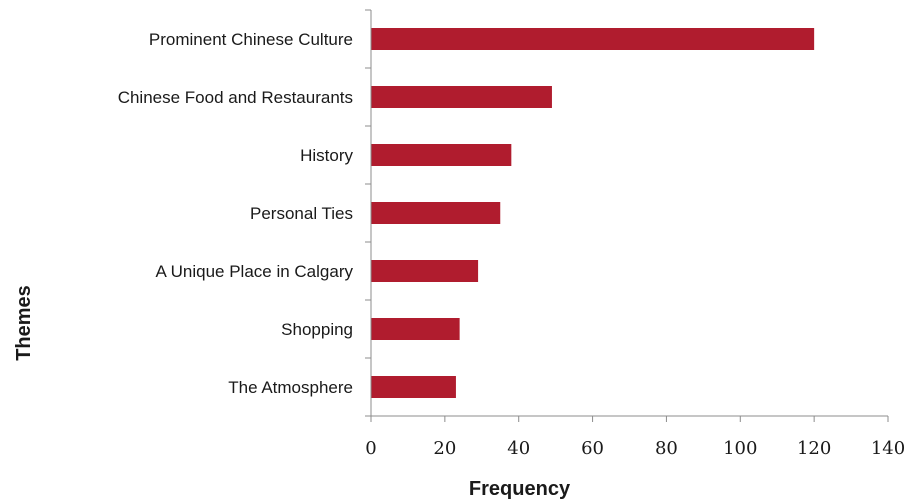 This screenshot has width=911, height=502. I want to click on x-axis-title: Frequency, so click(520, 489).